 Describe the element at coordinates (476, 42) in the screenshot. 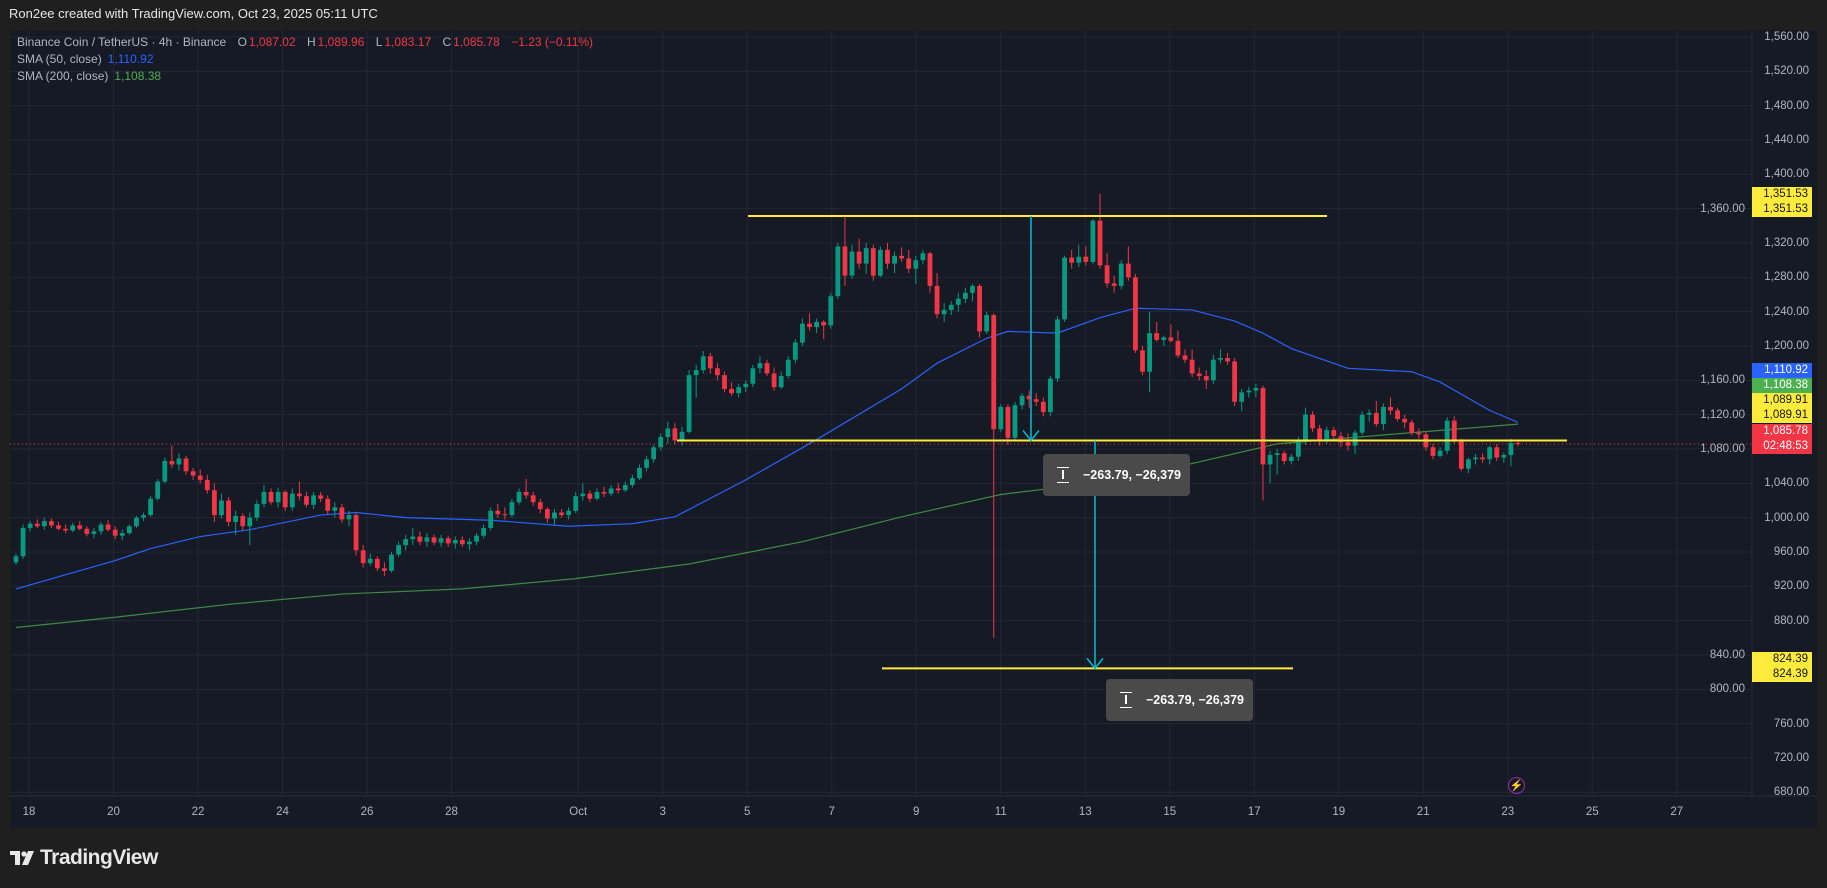

I see `legend-close: 1,085.78` at that location.